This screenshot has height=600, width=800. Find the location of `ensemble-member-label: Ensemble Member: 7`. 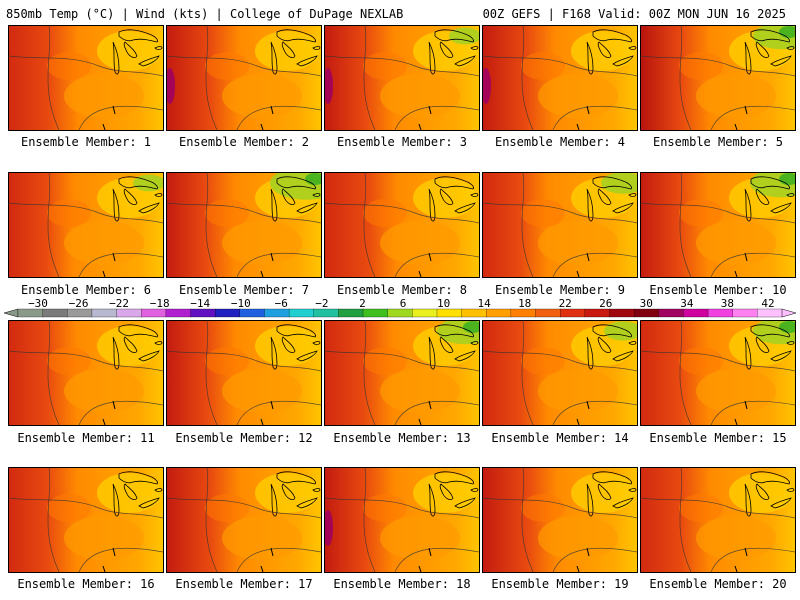

ensemble-member-label: Ensemble Member: 7 is located at coordinates (244, 290).